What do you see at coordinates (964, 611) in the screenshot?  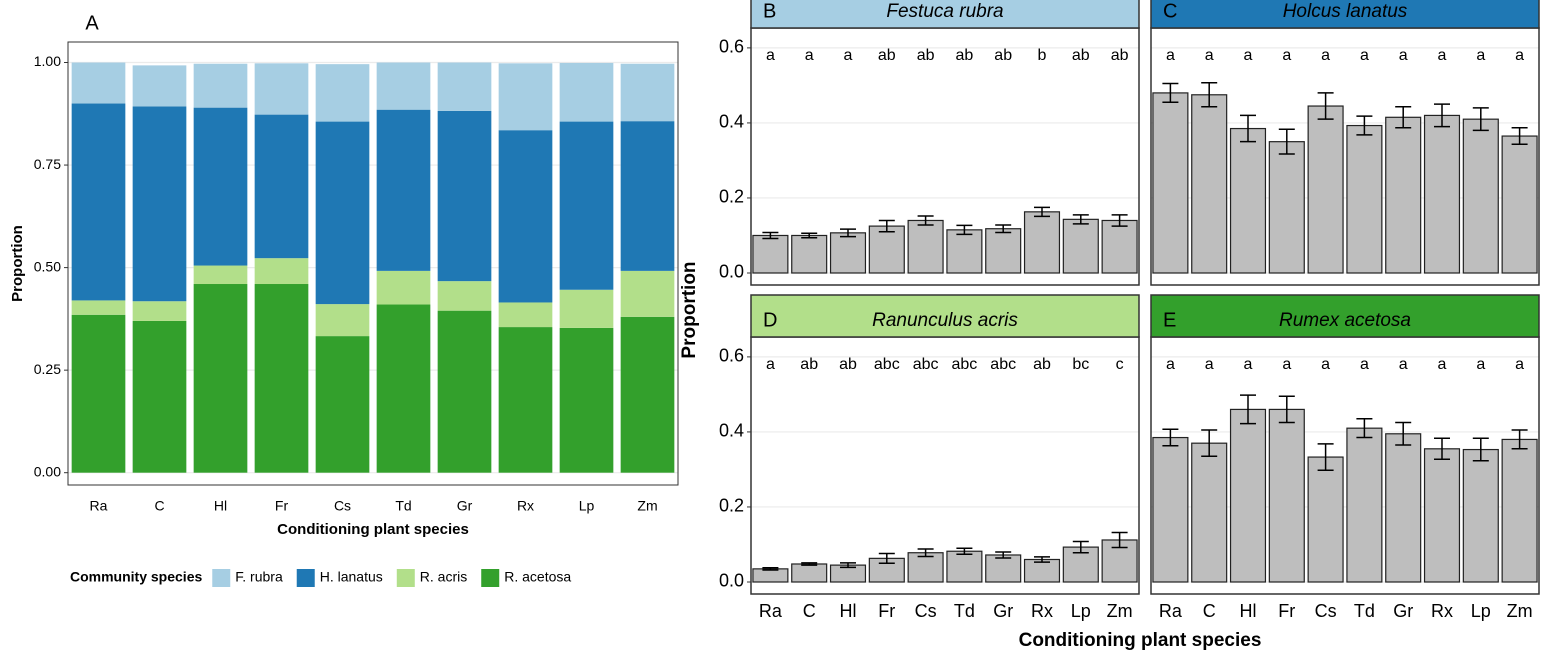 I see `x-tick-label: Td` at bounding box center [964, 611].